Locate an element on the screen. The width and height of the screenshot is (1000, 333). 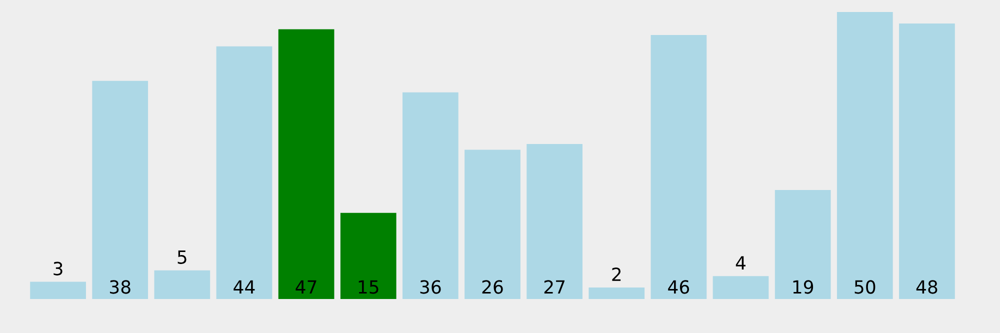
data-label: 4 is located at coordinates (741, 263).